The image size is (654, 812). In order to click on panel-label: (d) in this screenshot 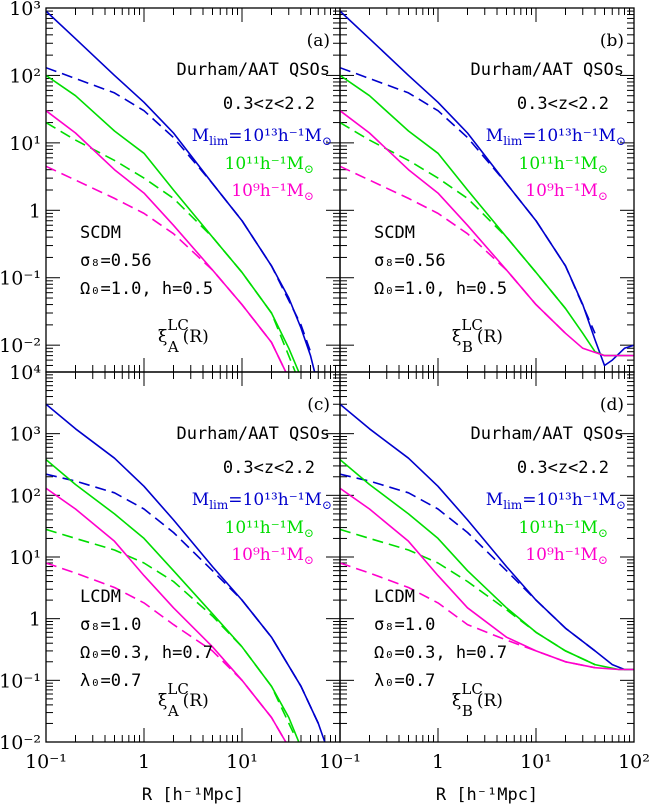, I will do `click(612, 405)`.